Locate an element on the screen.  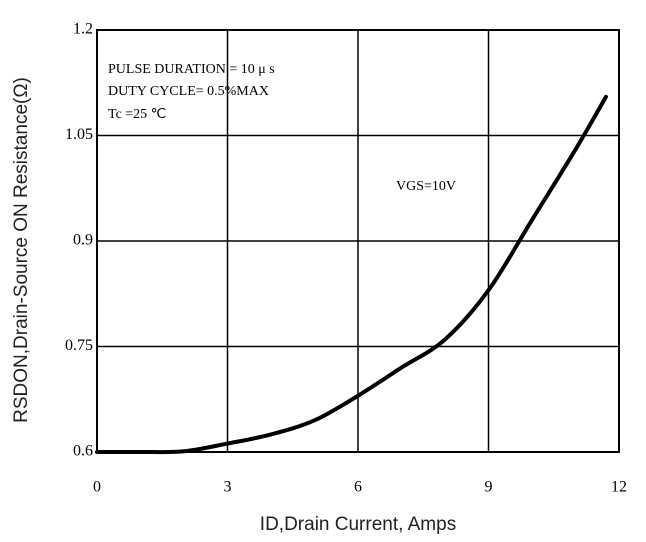
x-tick-label: 3 is located at coordinates (228, 487).